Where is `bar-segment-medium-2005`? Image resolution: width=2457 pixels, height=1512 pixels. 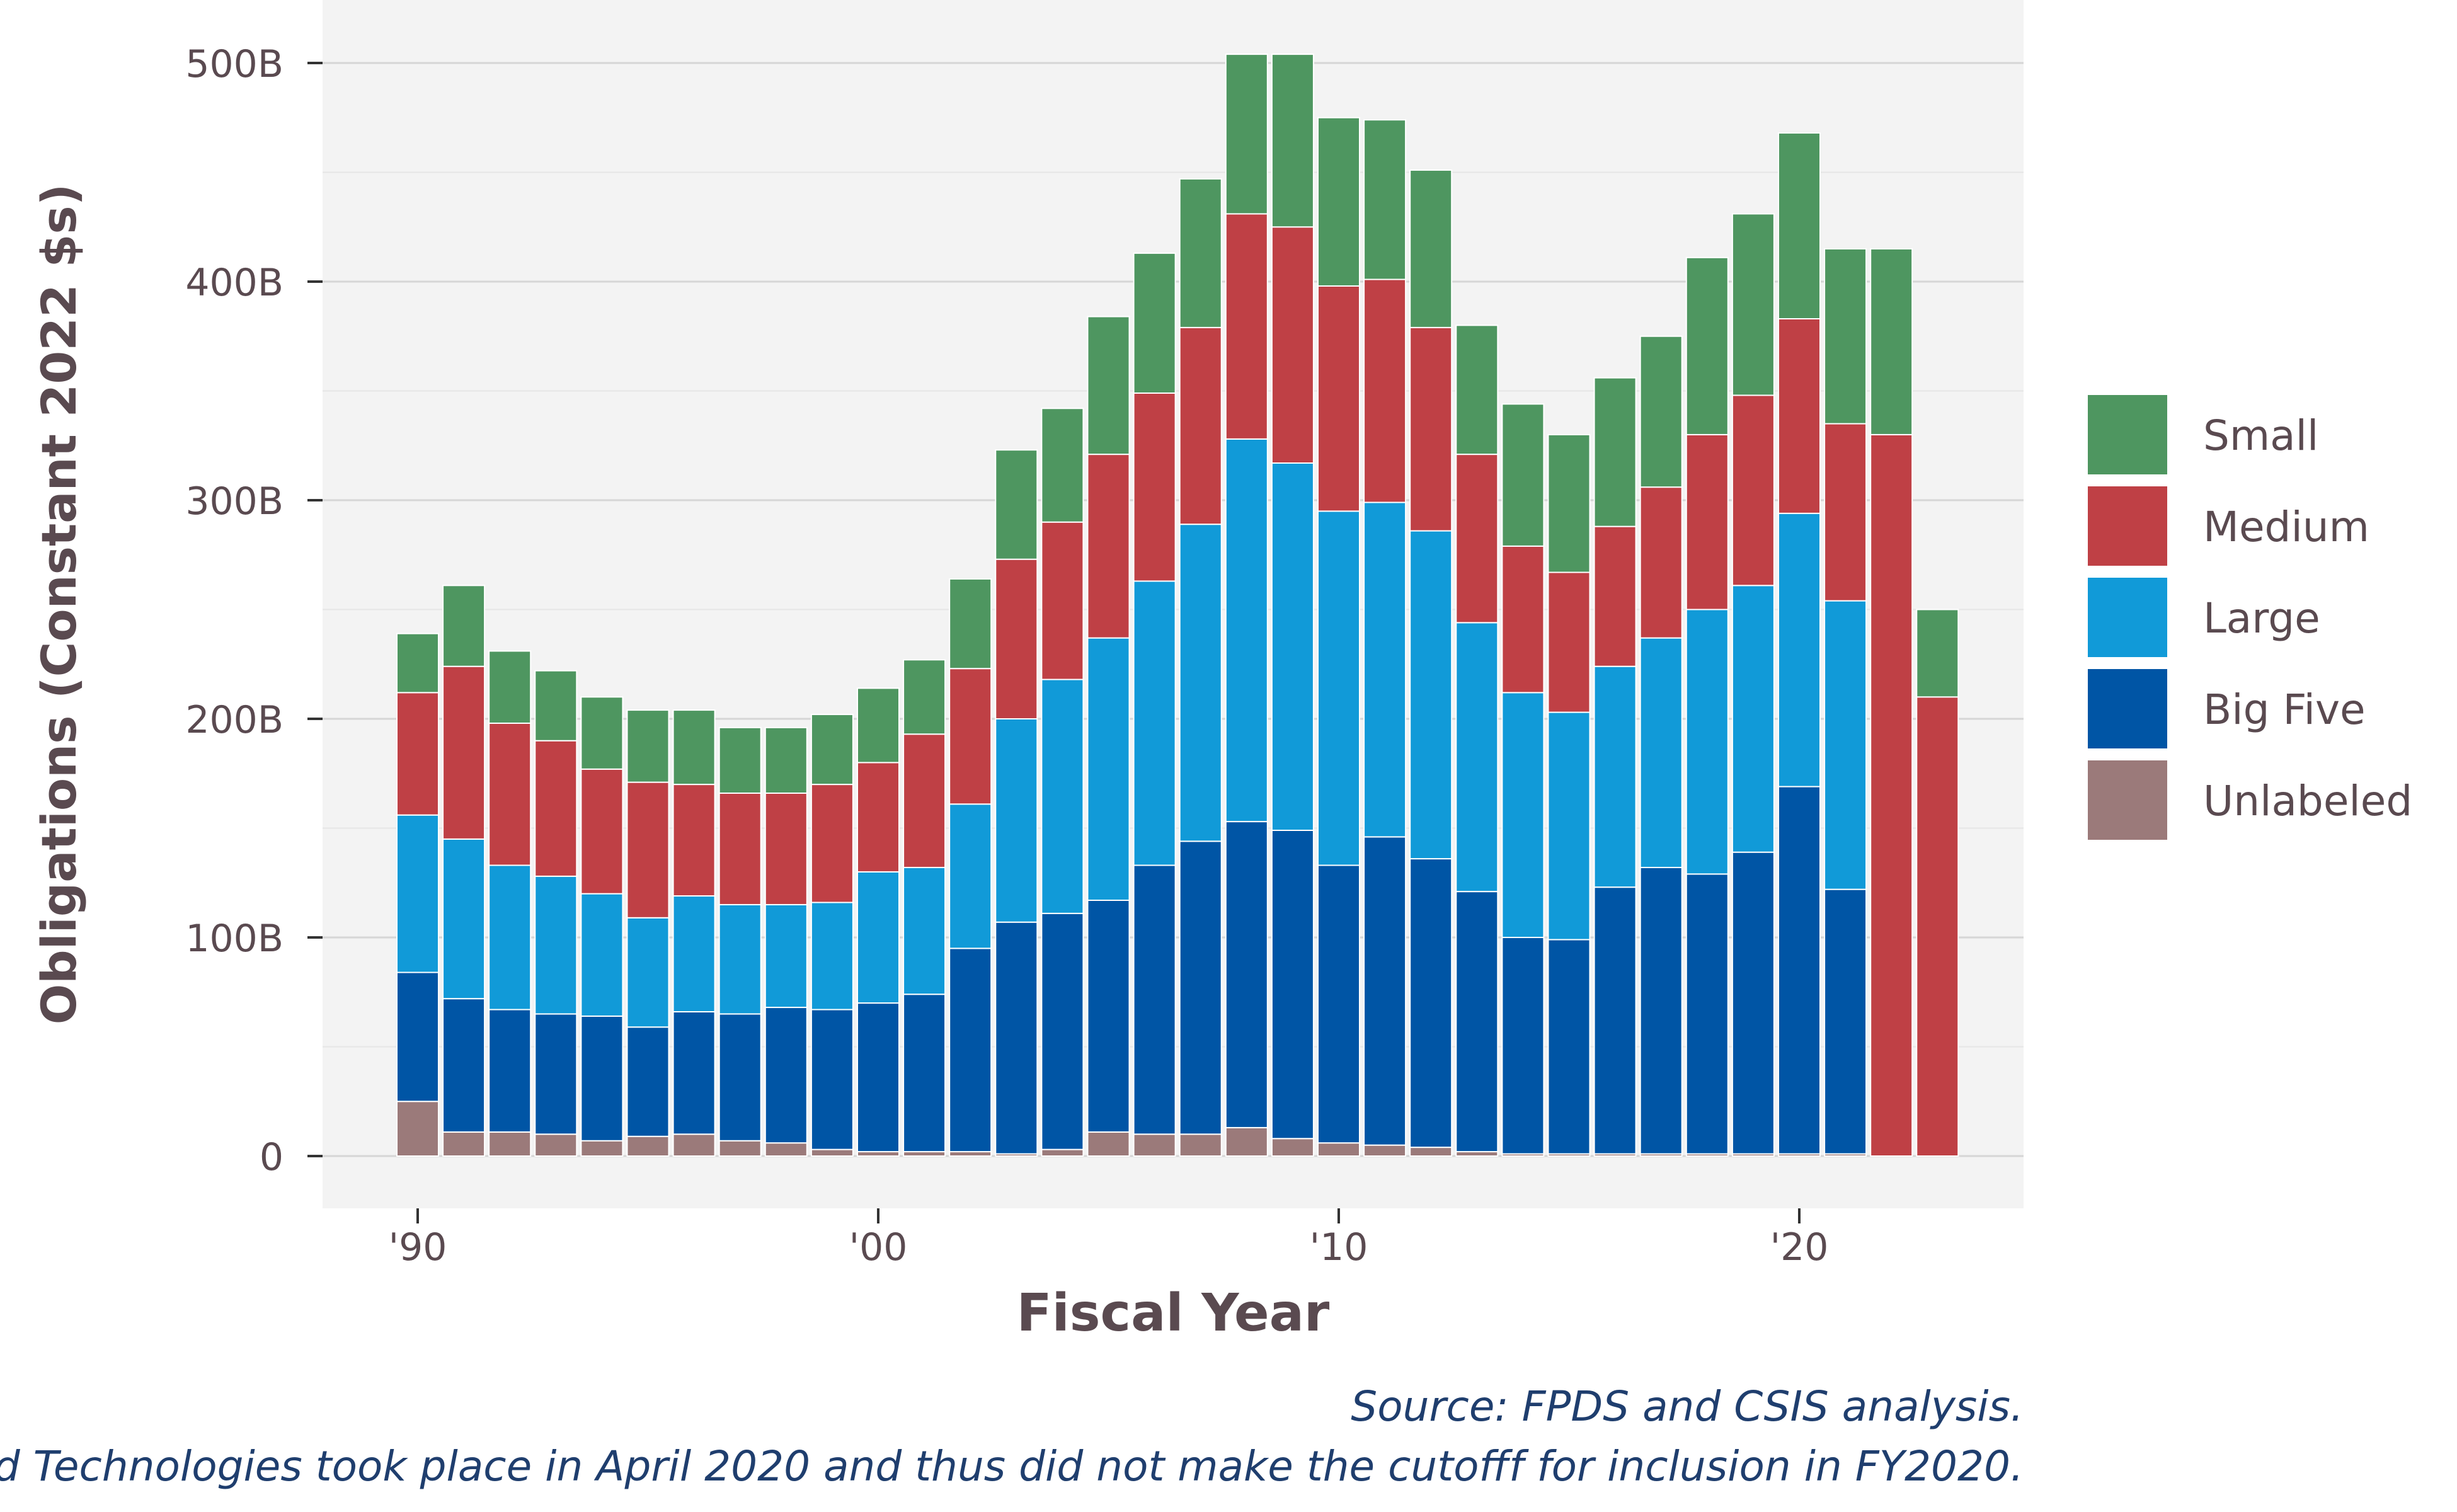
bar-segment-medium-2005 is located at coordinates (1108, 546).